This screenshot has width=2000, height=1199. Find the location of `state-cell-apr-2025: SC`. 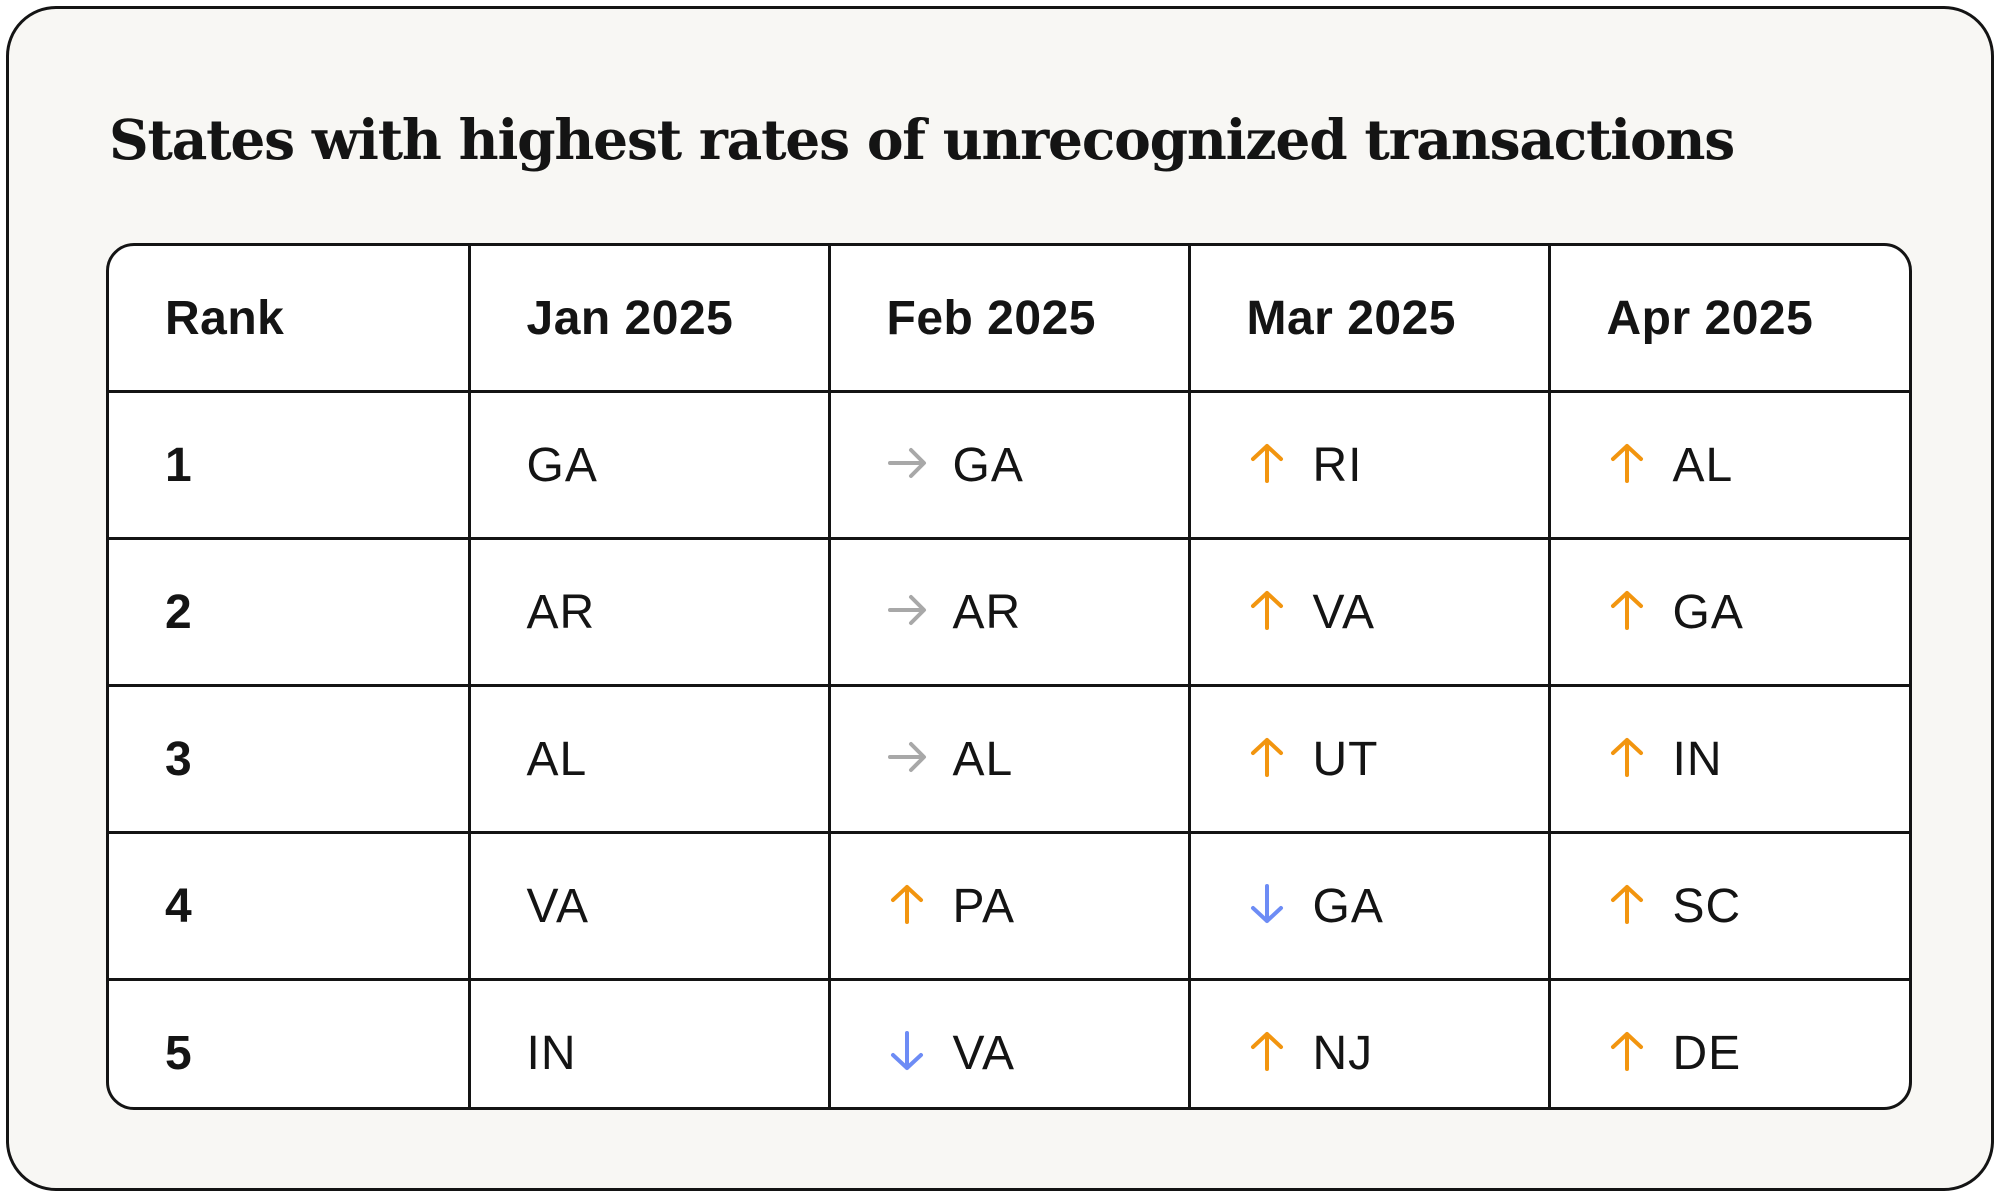

state-cell-apr-2025: SC is located at coordinates (1728, 906).